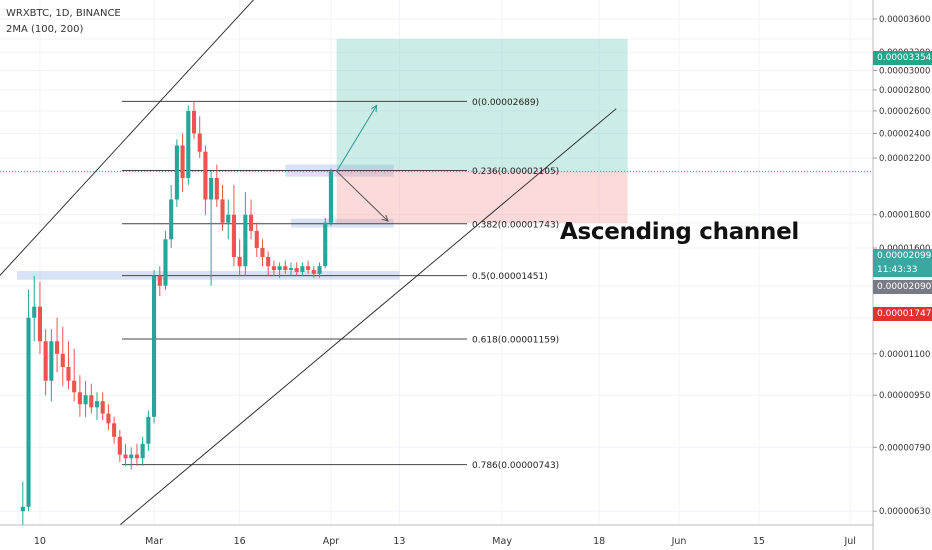  Describe the element at coordinates (40, 541) in the screenshot. I see `time-tick-label: 10` at that location.